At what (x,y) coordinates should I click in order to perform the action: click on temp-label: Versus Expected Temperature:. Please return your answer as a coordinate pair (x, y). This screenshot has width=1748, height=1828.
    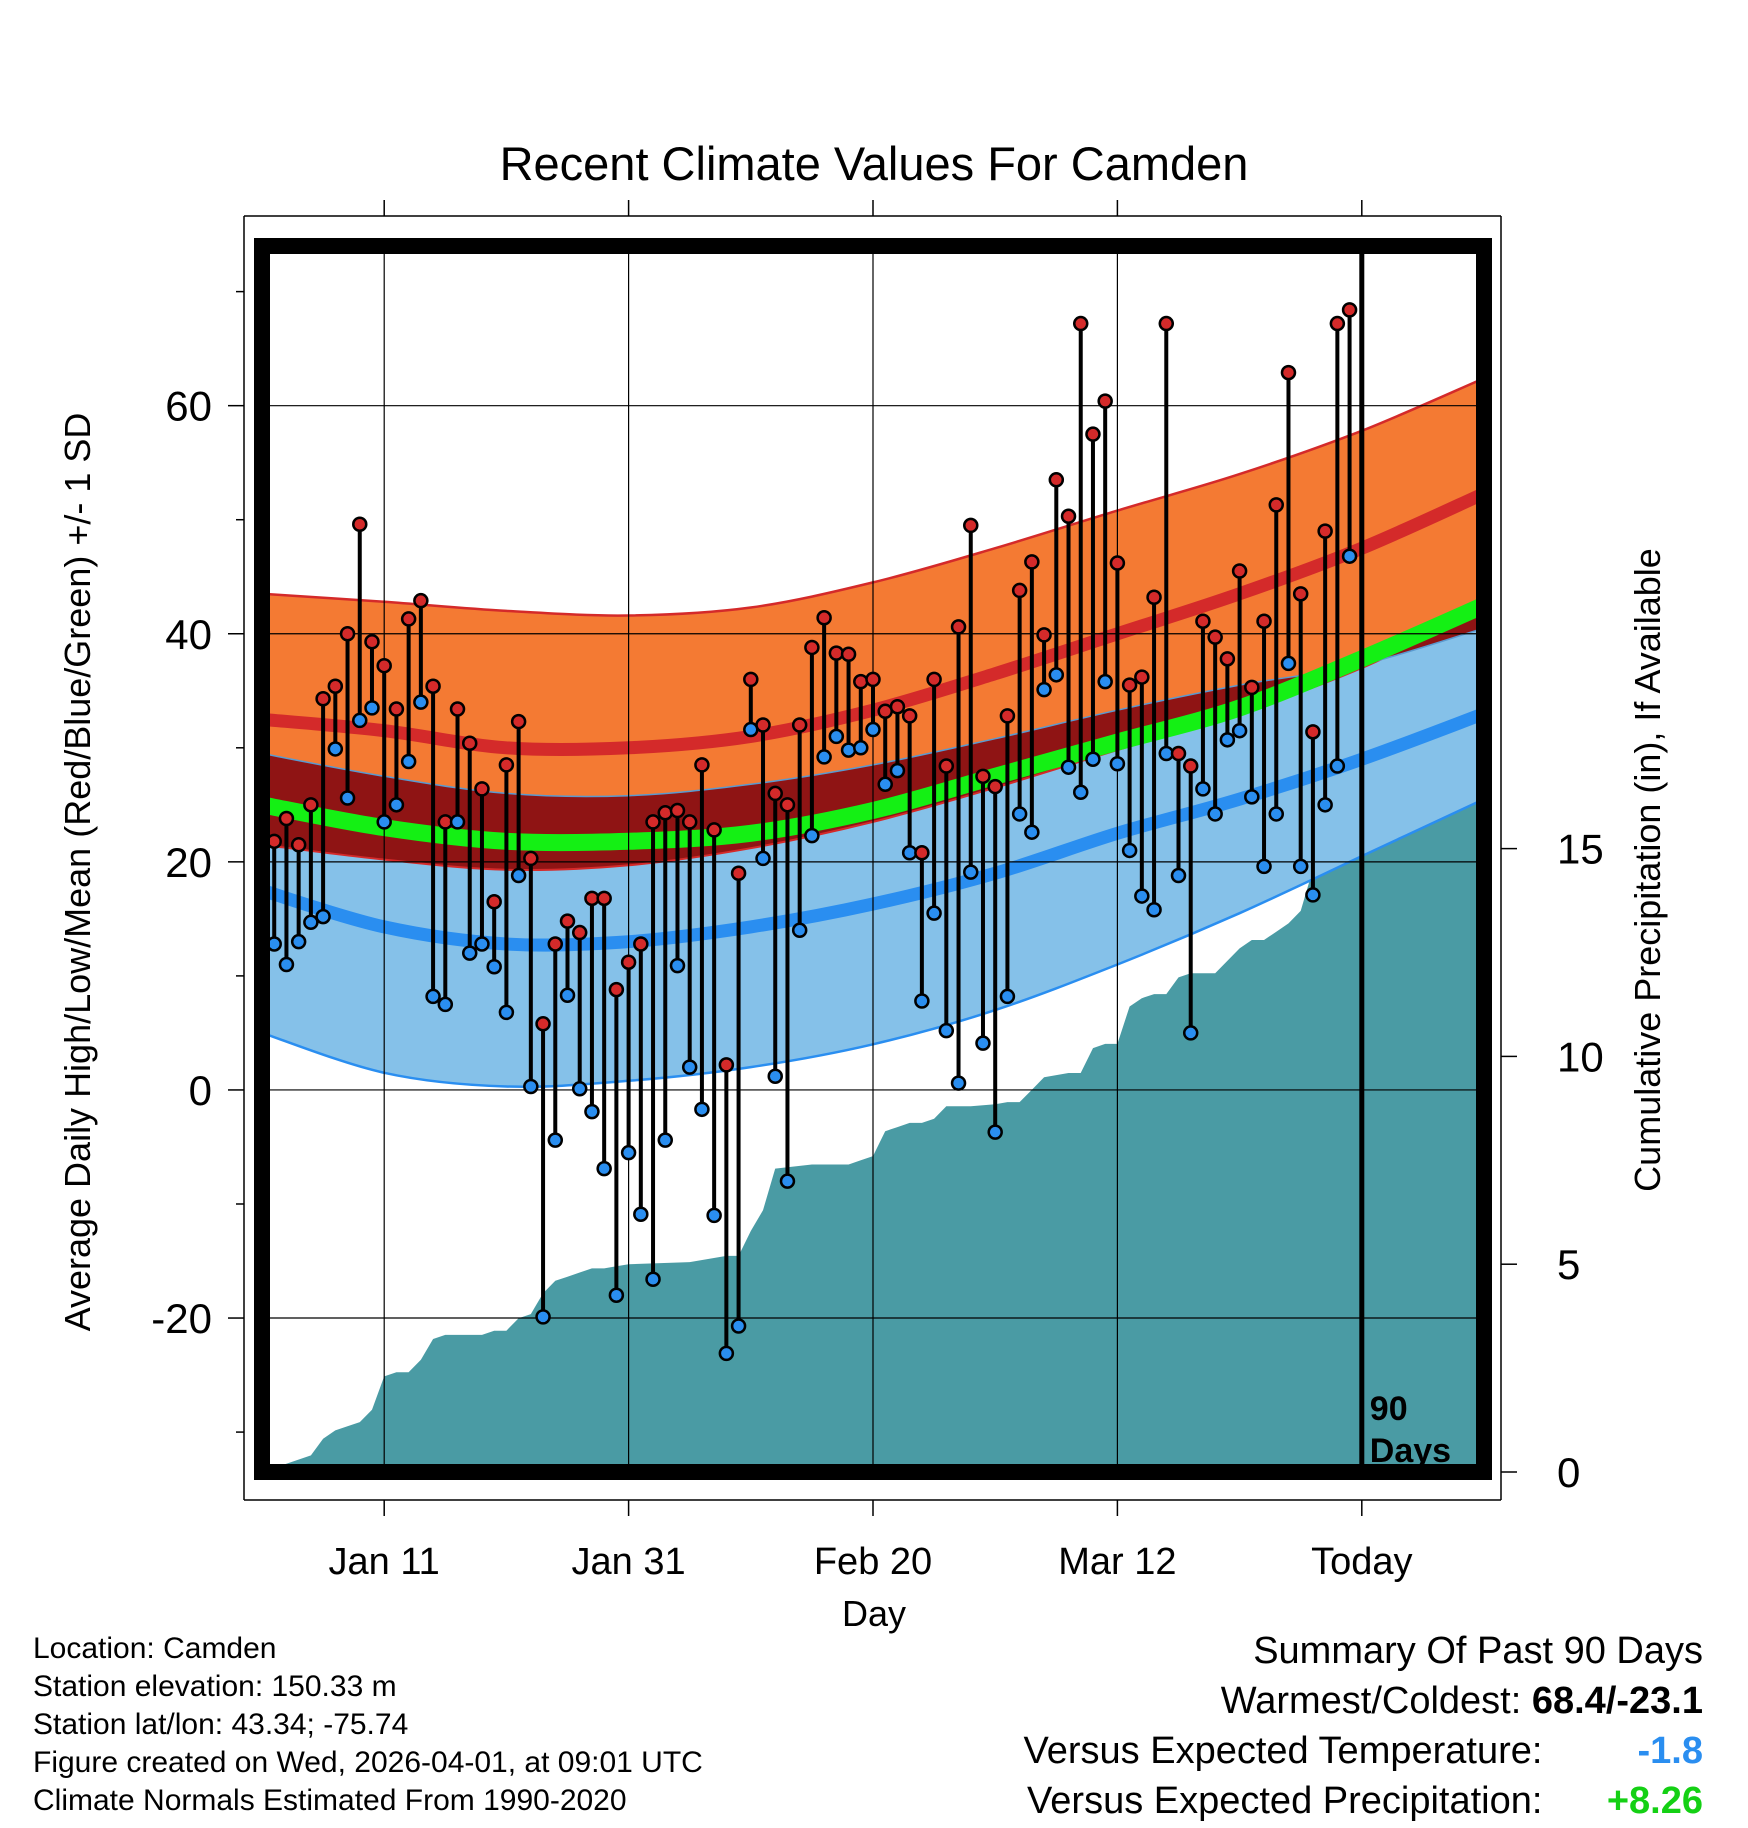
    Looking at the image, I should click on (1283, 1751).